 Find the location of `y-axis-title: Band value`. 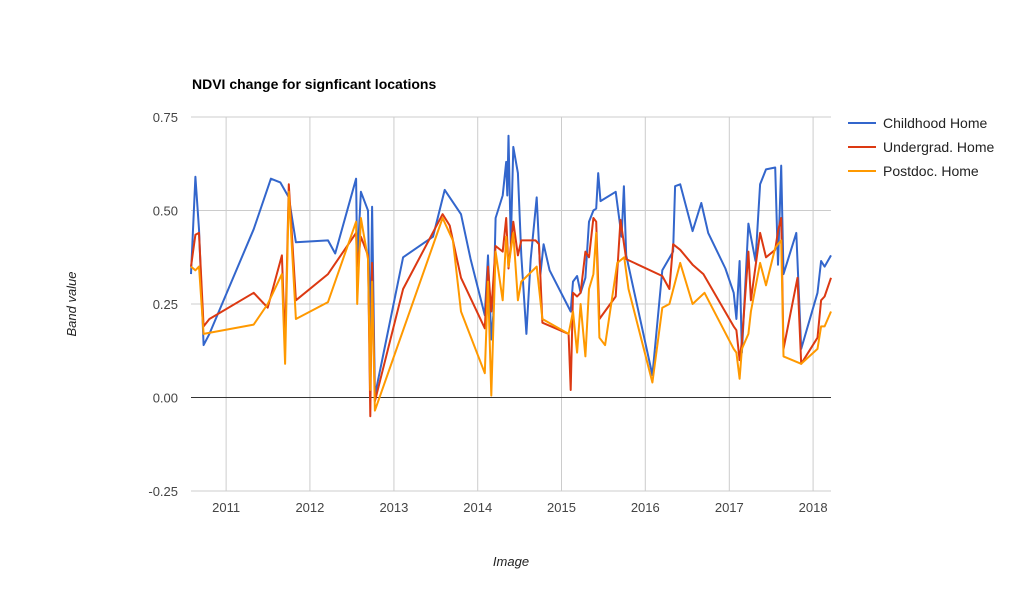

y-axis-title: Band value is located at coordinates (71, 303).